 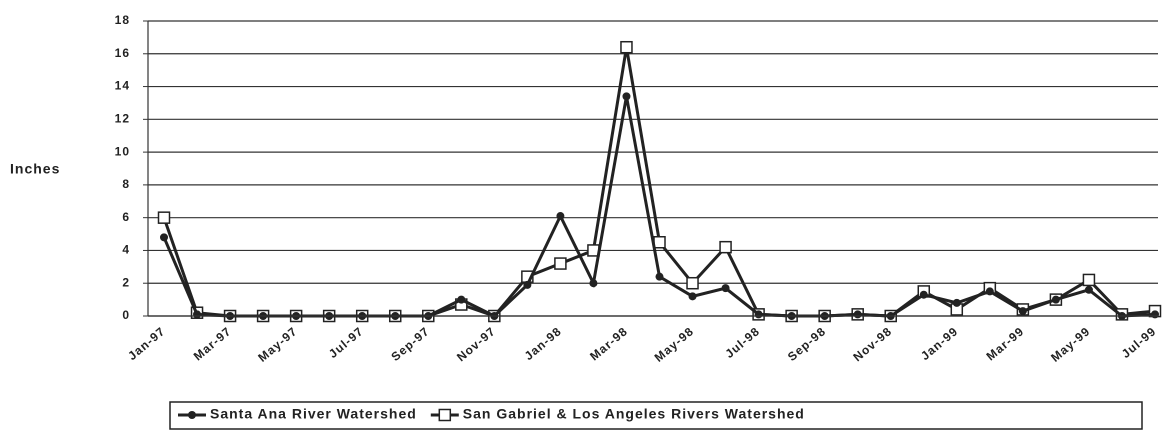 I want to click on y-tick-label: 16, so click(x=122, y=53).